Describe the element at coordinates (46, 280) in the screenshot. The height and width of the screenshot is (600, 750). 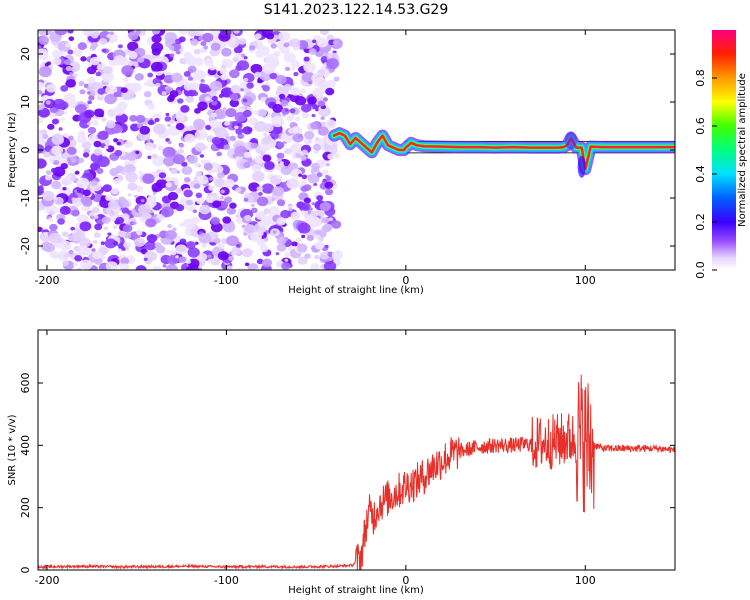
I see `x-tick-label: -200` at that location.